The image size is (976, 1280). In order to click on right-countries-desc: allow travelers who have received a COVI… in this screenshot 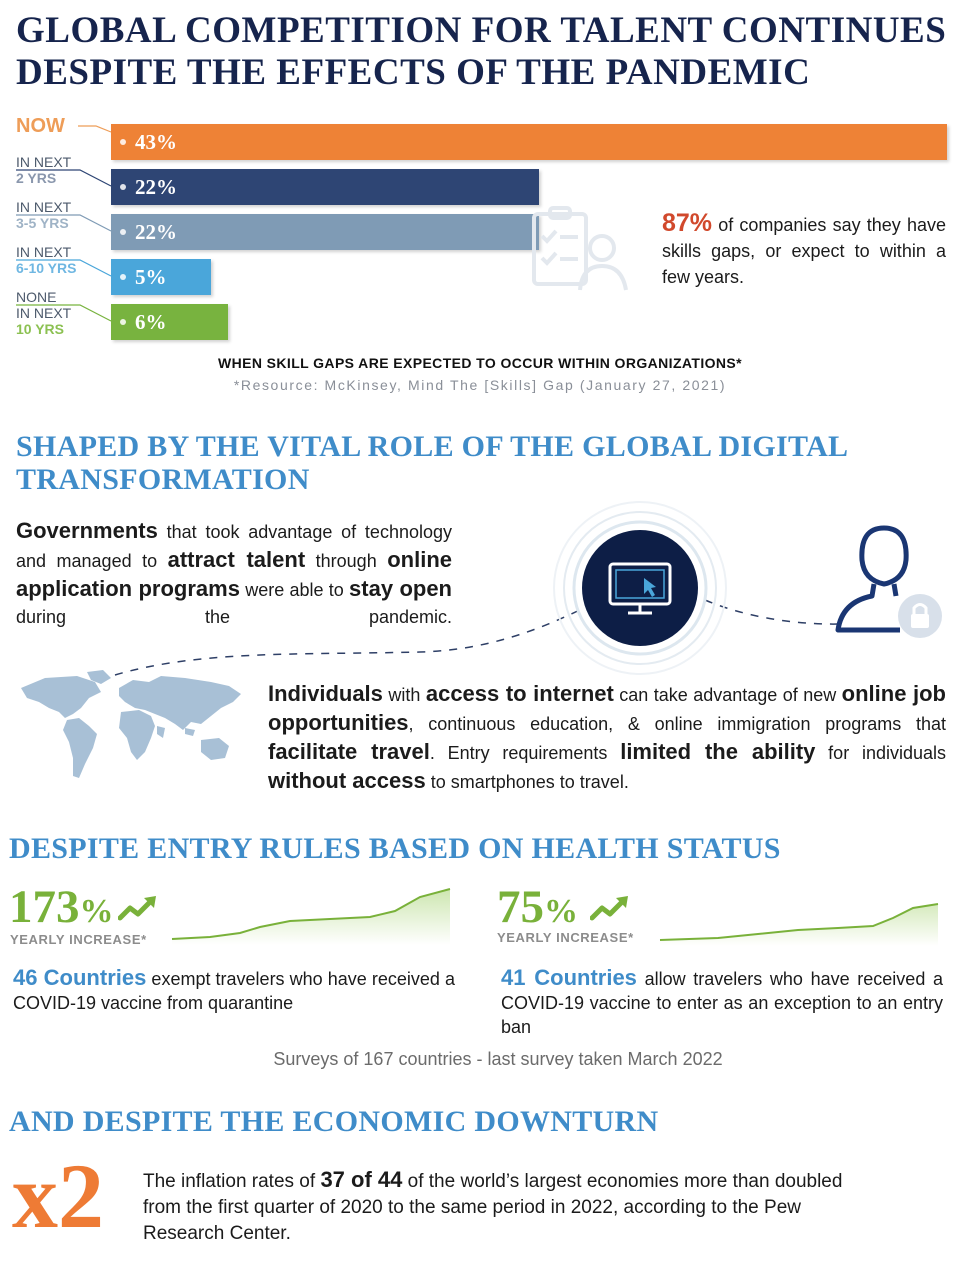, I will do `click(722, 1003)`.